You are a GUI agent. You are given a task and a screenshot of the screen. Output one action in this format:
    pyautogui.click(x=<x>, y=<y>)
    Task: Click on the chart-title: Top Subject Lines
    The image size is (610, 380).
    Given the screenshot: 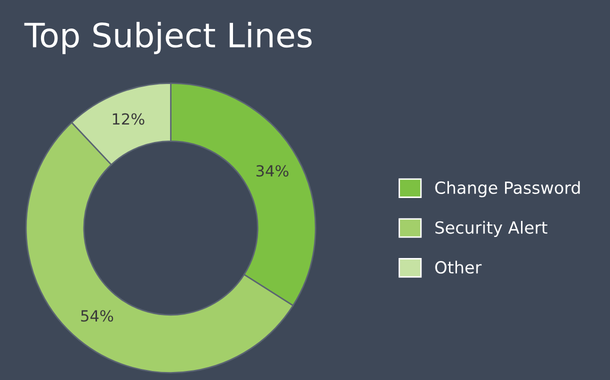 What is the action you would take?
    pyautogui.click(x=168, y=38)
    